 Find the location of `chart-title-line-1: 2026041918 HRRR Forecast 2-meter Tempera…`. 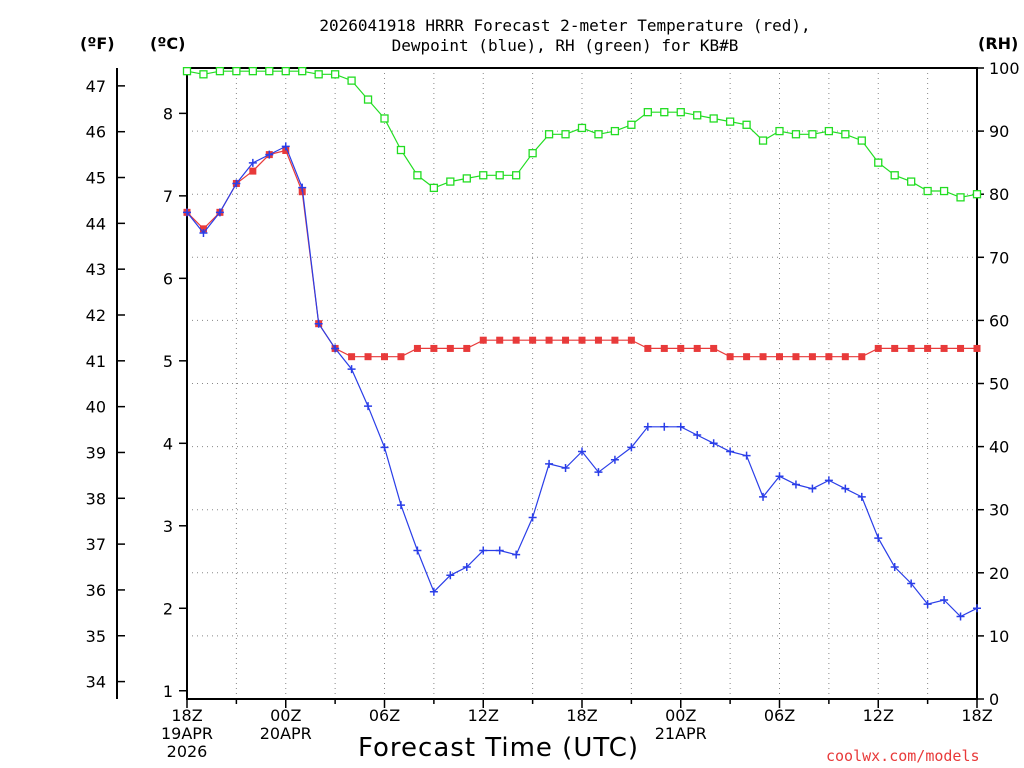

chart-title-line-1: 2026041918 HRRR Forecast 2-meter Tempera… is located at coordinates (565, 25).